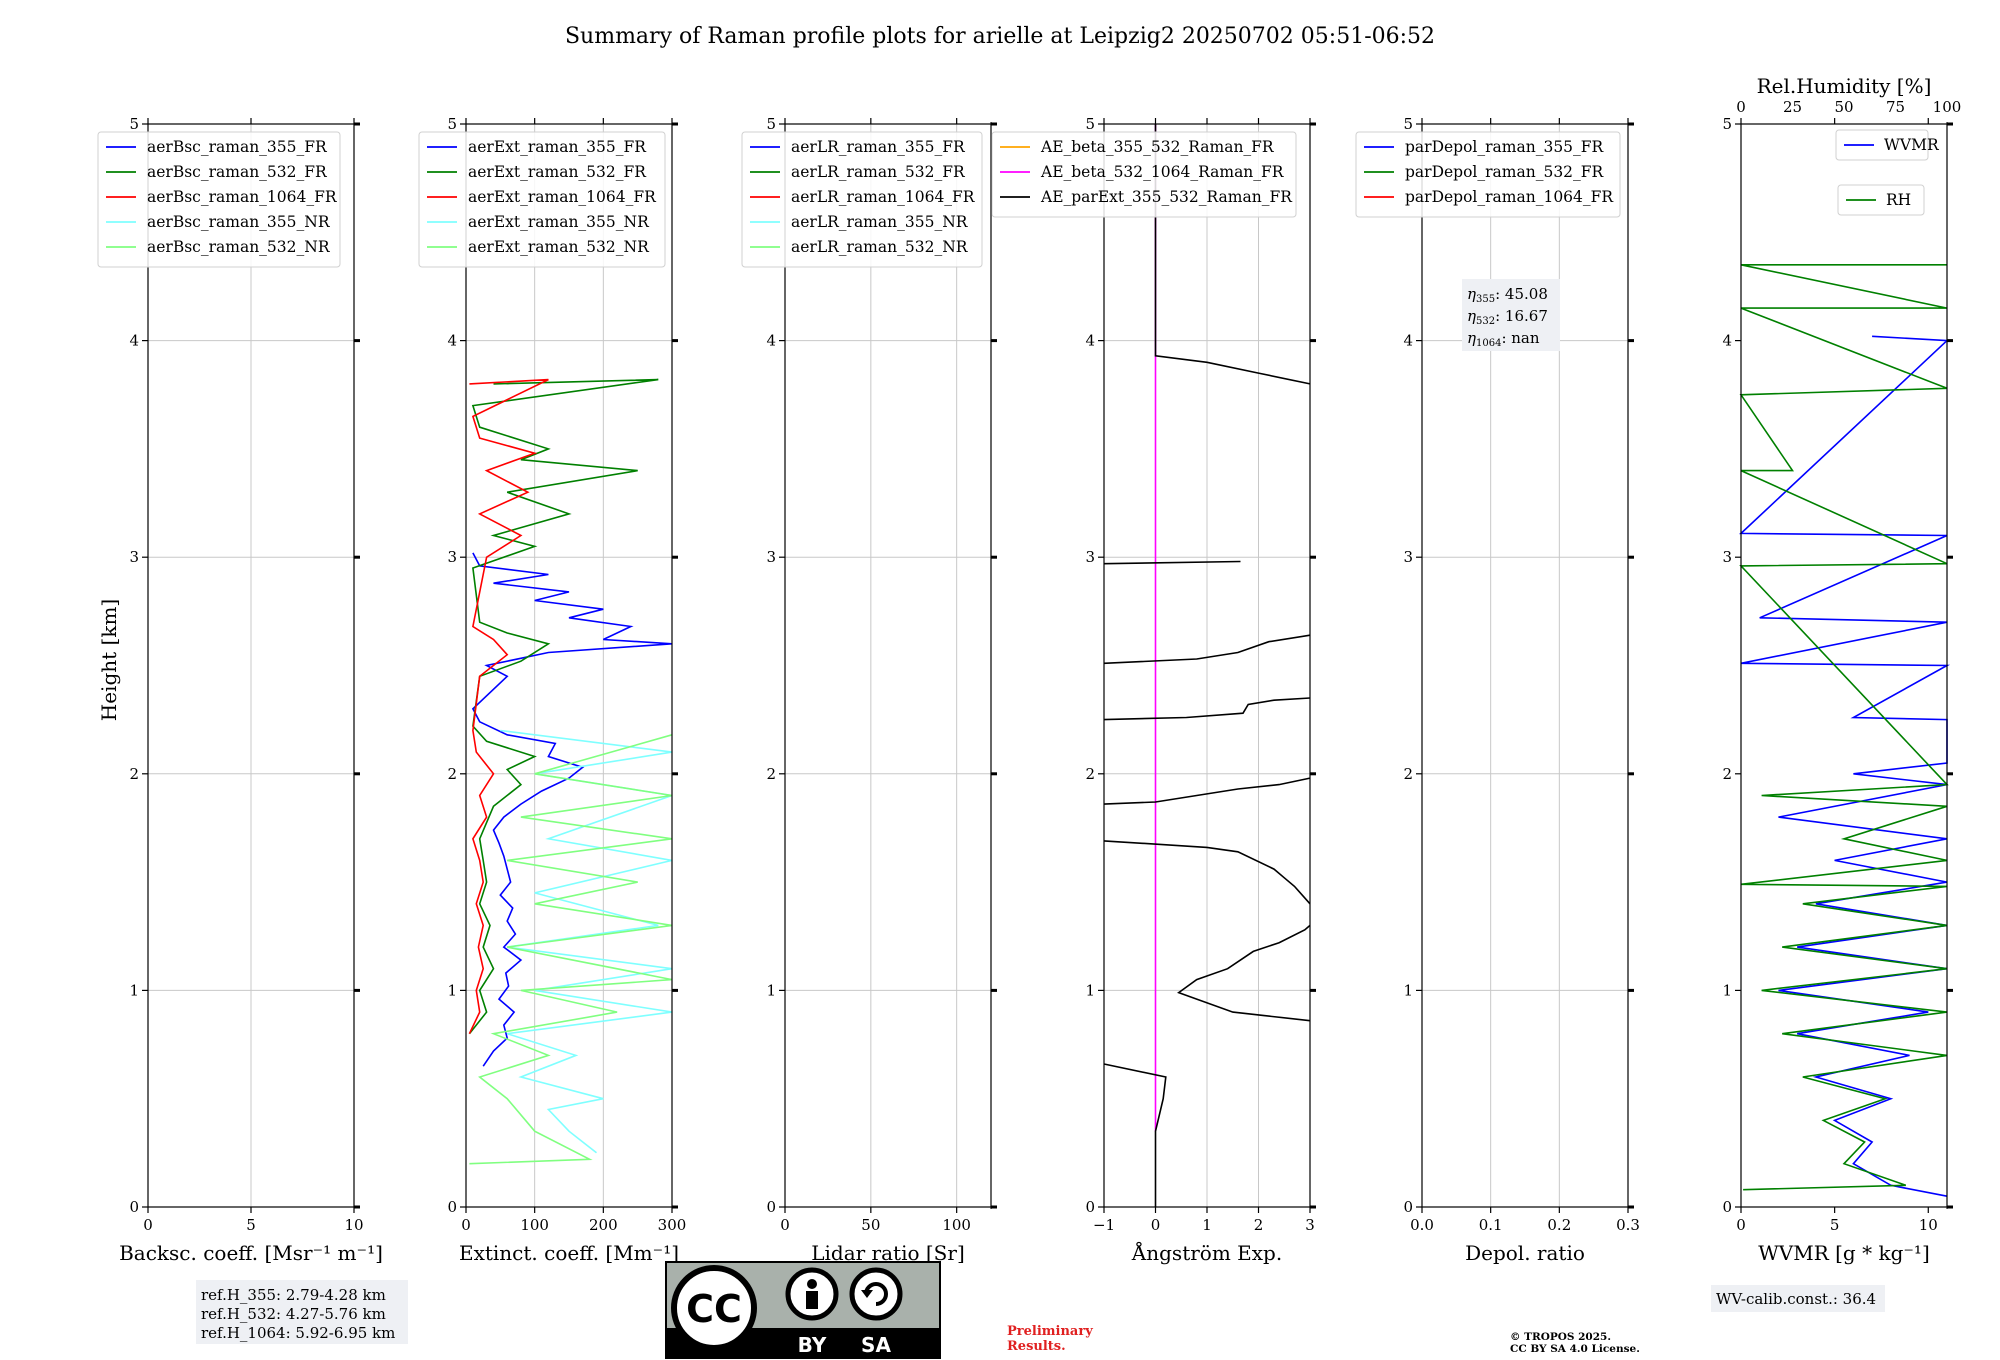 Image resolution: width=2000 pixels, height=1360 pixels. What do you see at coordinates (293, 1295) in the screenshot?
I see `ref-height-355: ref.H_355: 2.79-4.28 km` at bounding box center [293, 1295].